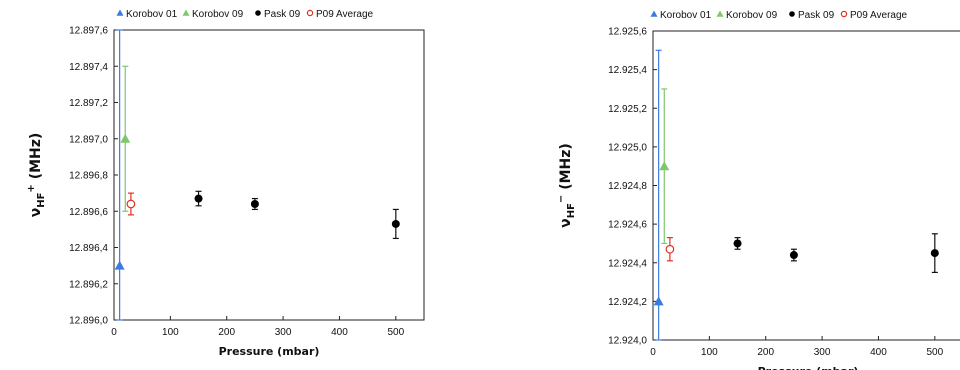 The image size is (960, 370). Describe the element at coordinates (88, 321) in the screenshot. I see `y-tick-label: 12.896,0` at that location.